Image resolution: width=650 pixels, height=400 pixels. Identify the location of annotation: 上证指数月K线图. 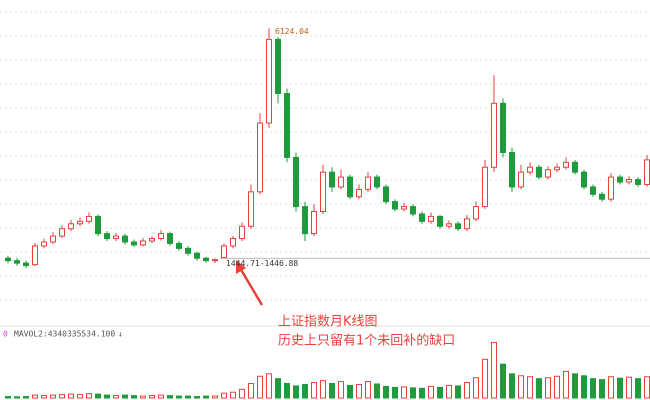
(328, 322).